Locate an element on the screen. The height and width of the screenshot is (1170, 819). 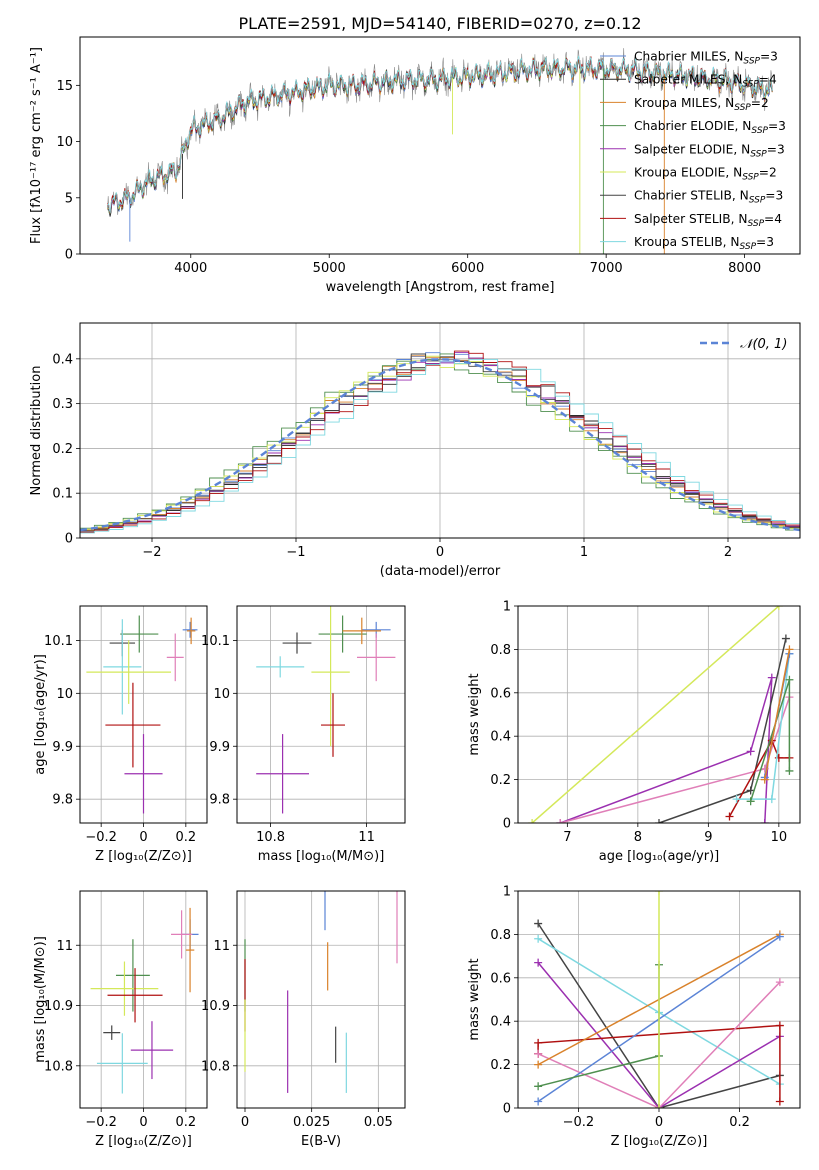
x-tick-label: 7000 is located at coordinates (606, 268).